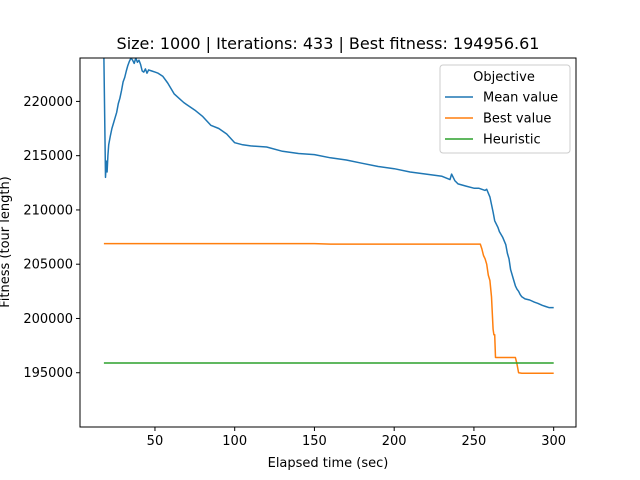 The height and width of the screenshot is (480, 640). Describe the element at coordinates (6, 242) in the screenshot. I see `y-axis-label: Fitness (tour length)` at that location.